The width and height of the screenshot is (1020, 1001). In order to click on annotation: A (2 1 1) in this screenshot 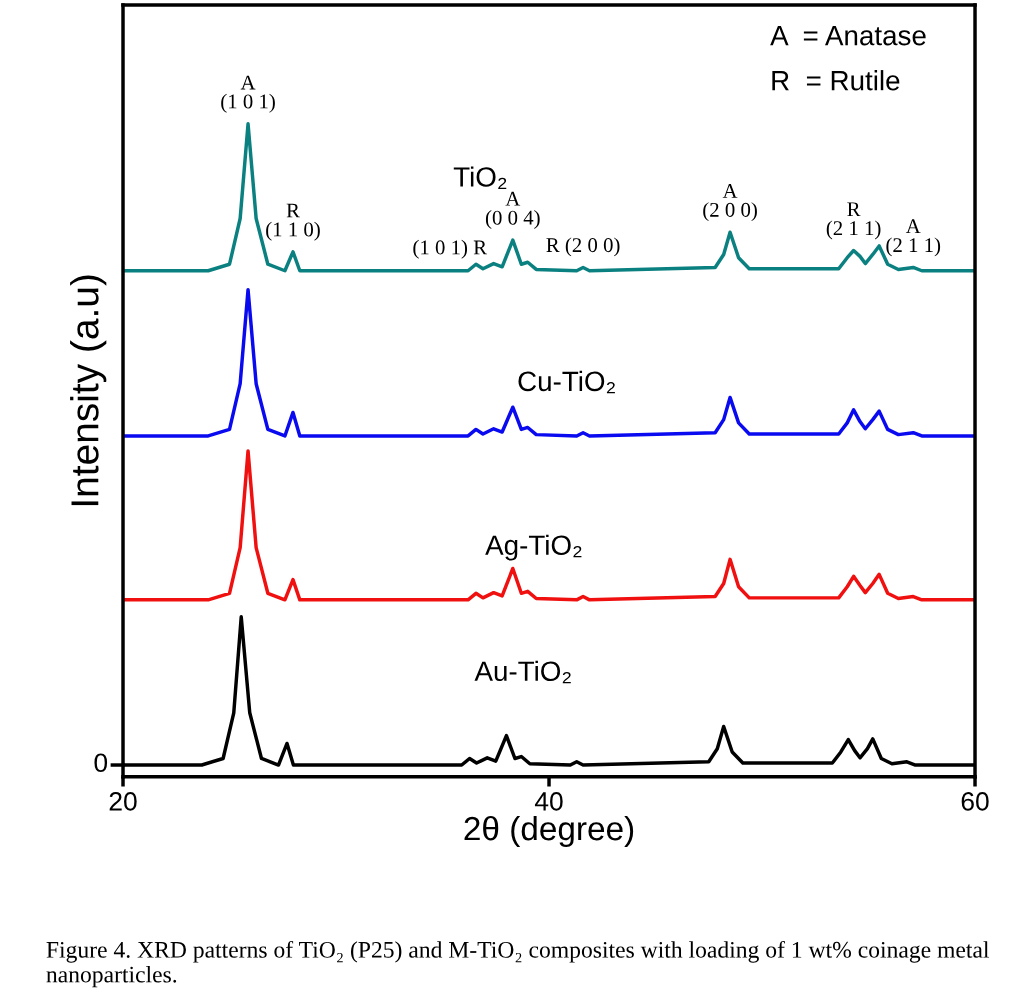, I will do `click(913, 238)`.